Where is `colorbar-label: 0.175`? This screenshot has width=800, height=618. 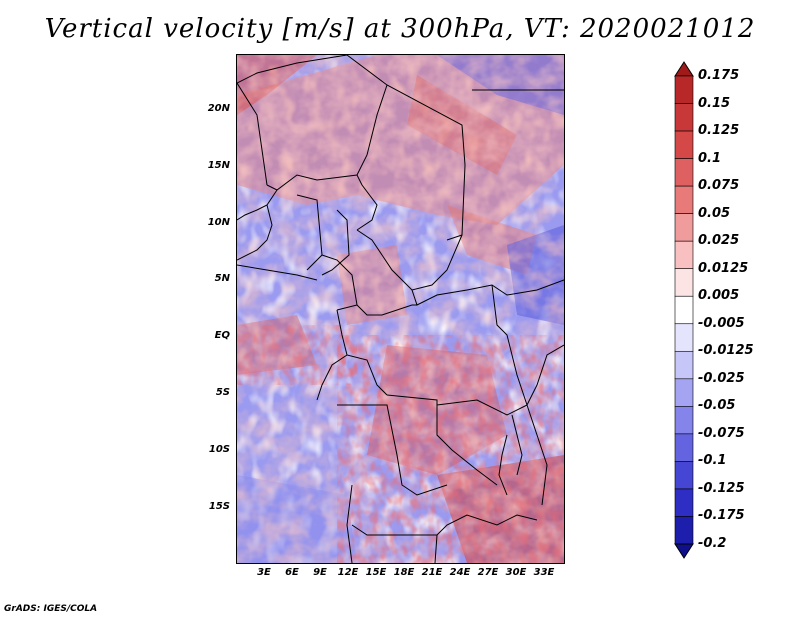
colorbar-label: 0.175 is located at coordinates (719, 75).